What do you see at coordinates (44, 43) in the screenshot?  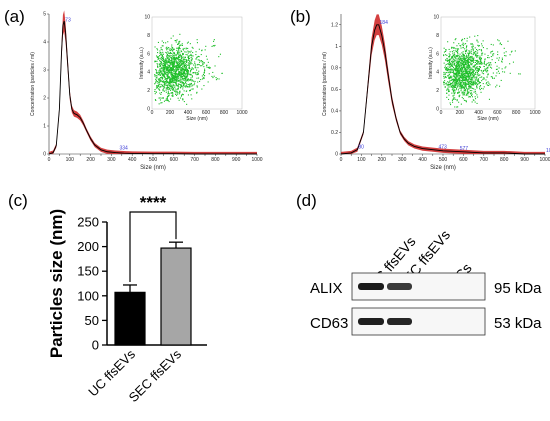 I see `y-tick-label: 4` at bounding box center [44, 43].